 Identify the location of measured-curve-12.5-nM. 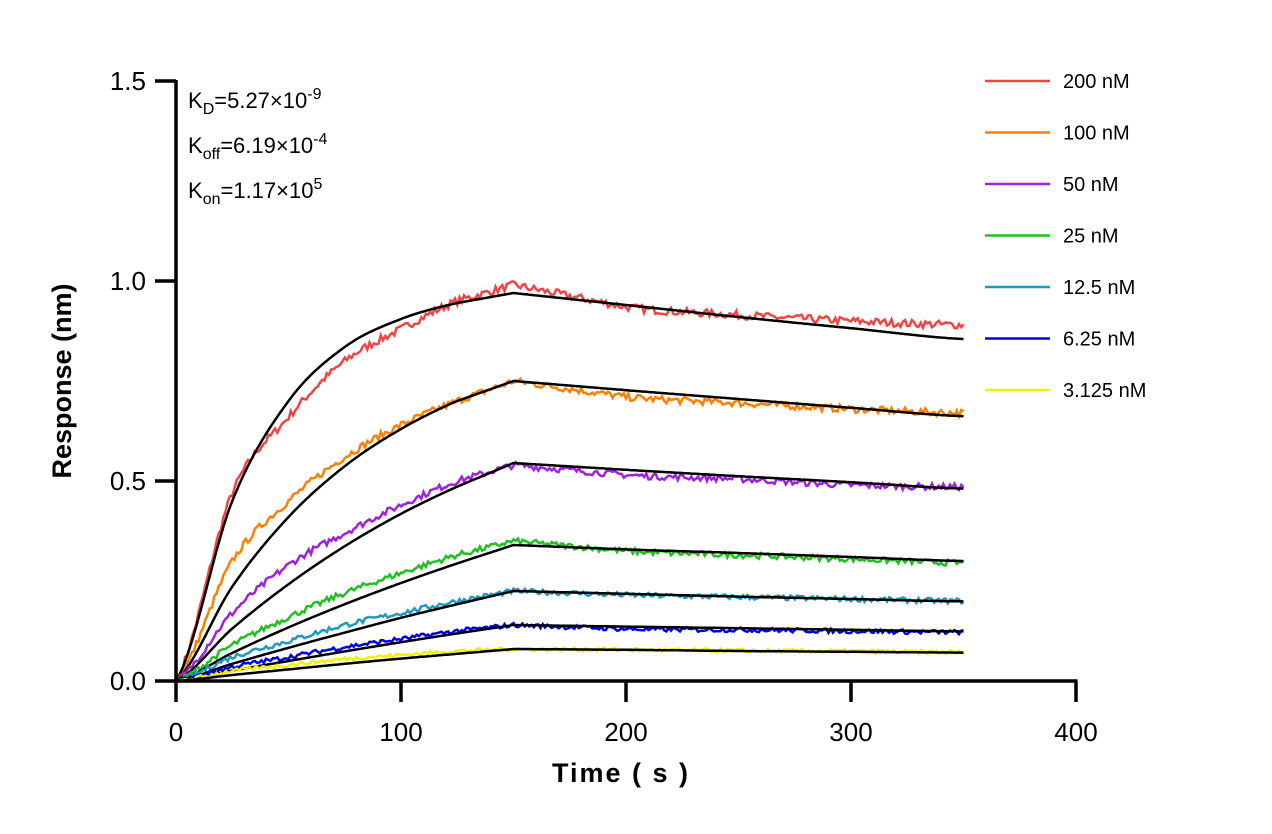
(569, 634).